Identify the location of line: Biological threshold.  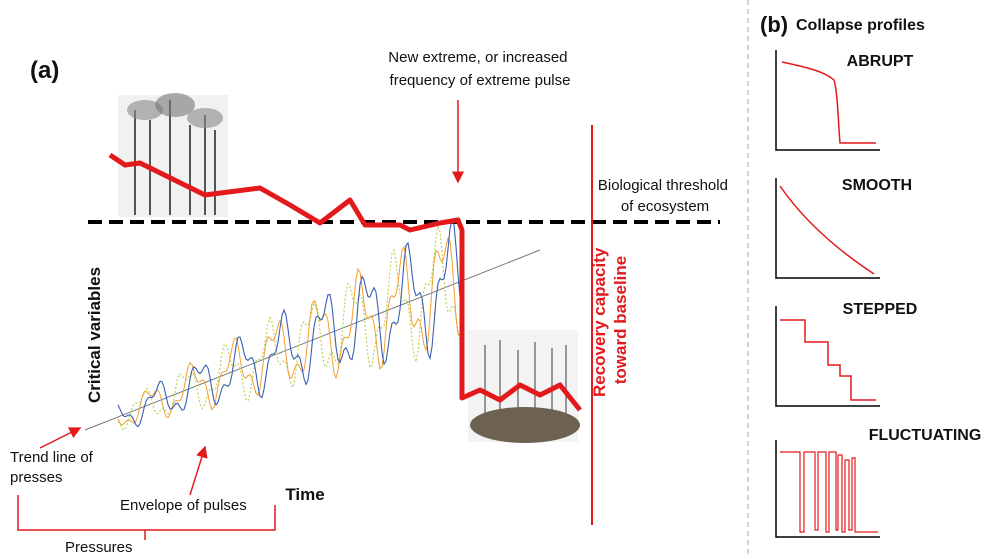
(663, 185).